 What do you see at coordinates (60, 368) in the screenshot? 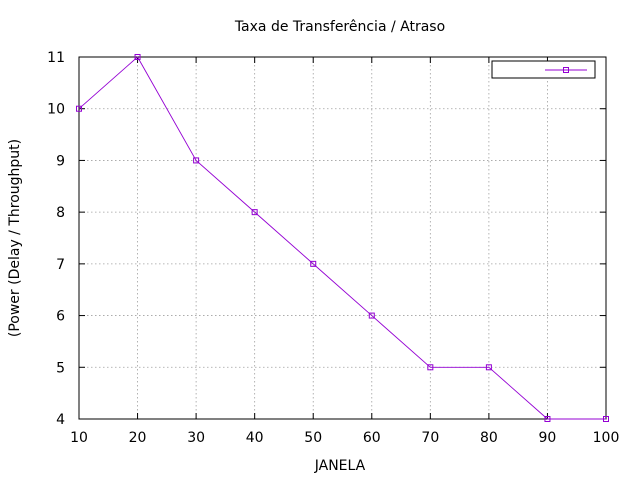
I see `y-tick-label: 5` at bounding box center [60, 368].